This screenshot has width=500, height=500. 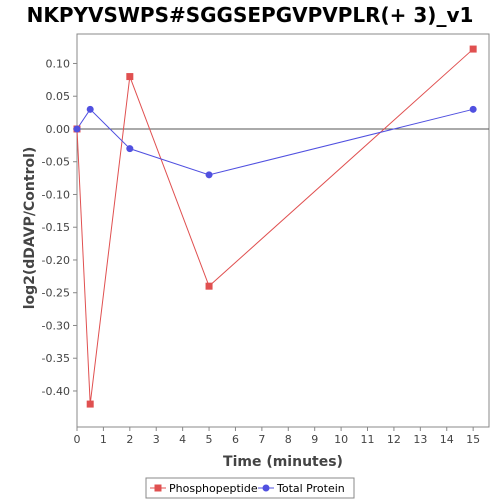 What do you see at coordinates (58, 63) in the screenshot?
I see `y-tick-label: 0.10` at bounding box center [58, 63].